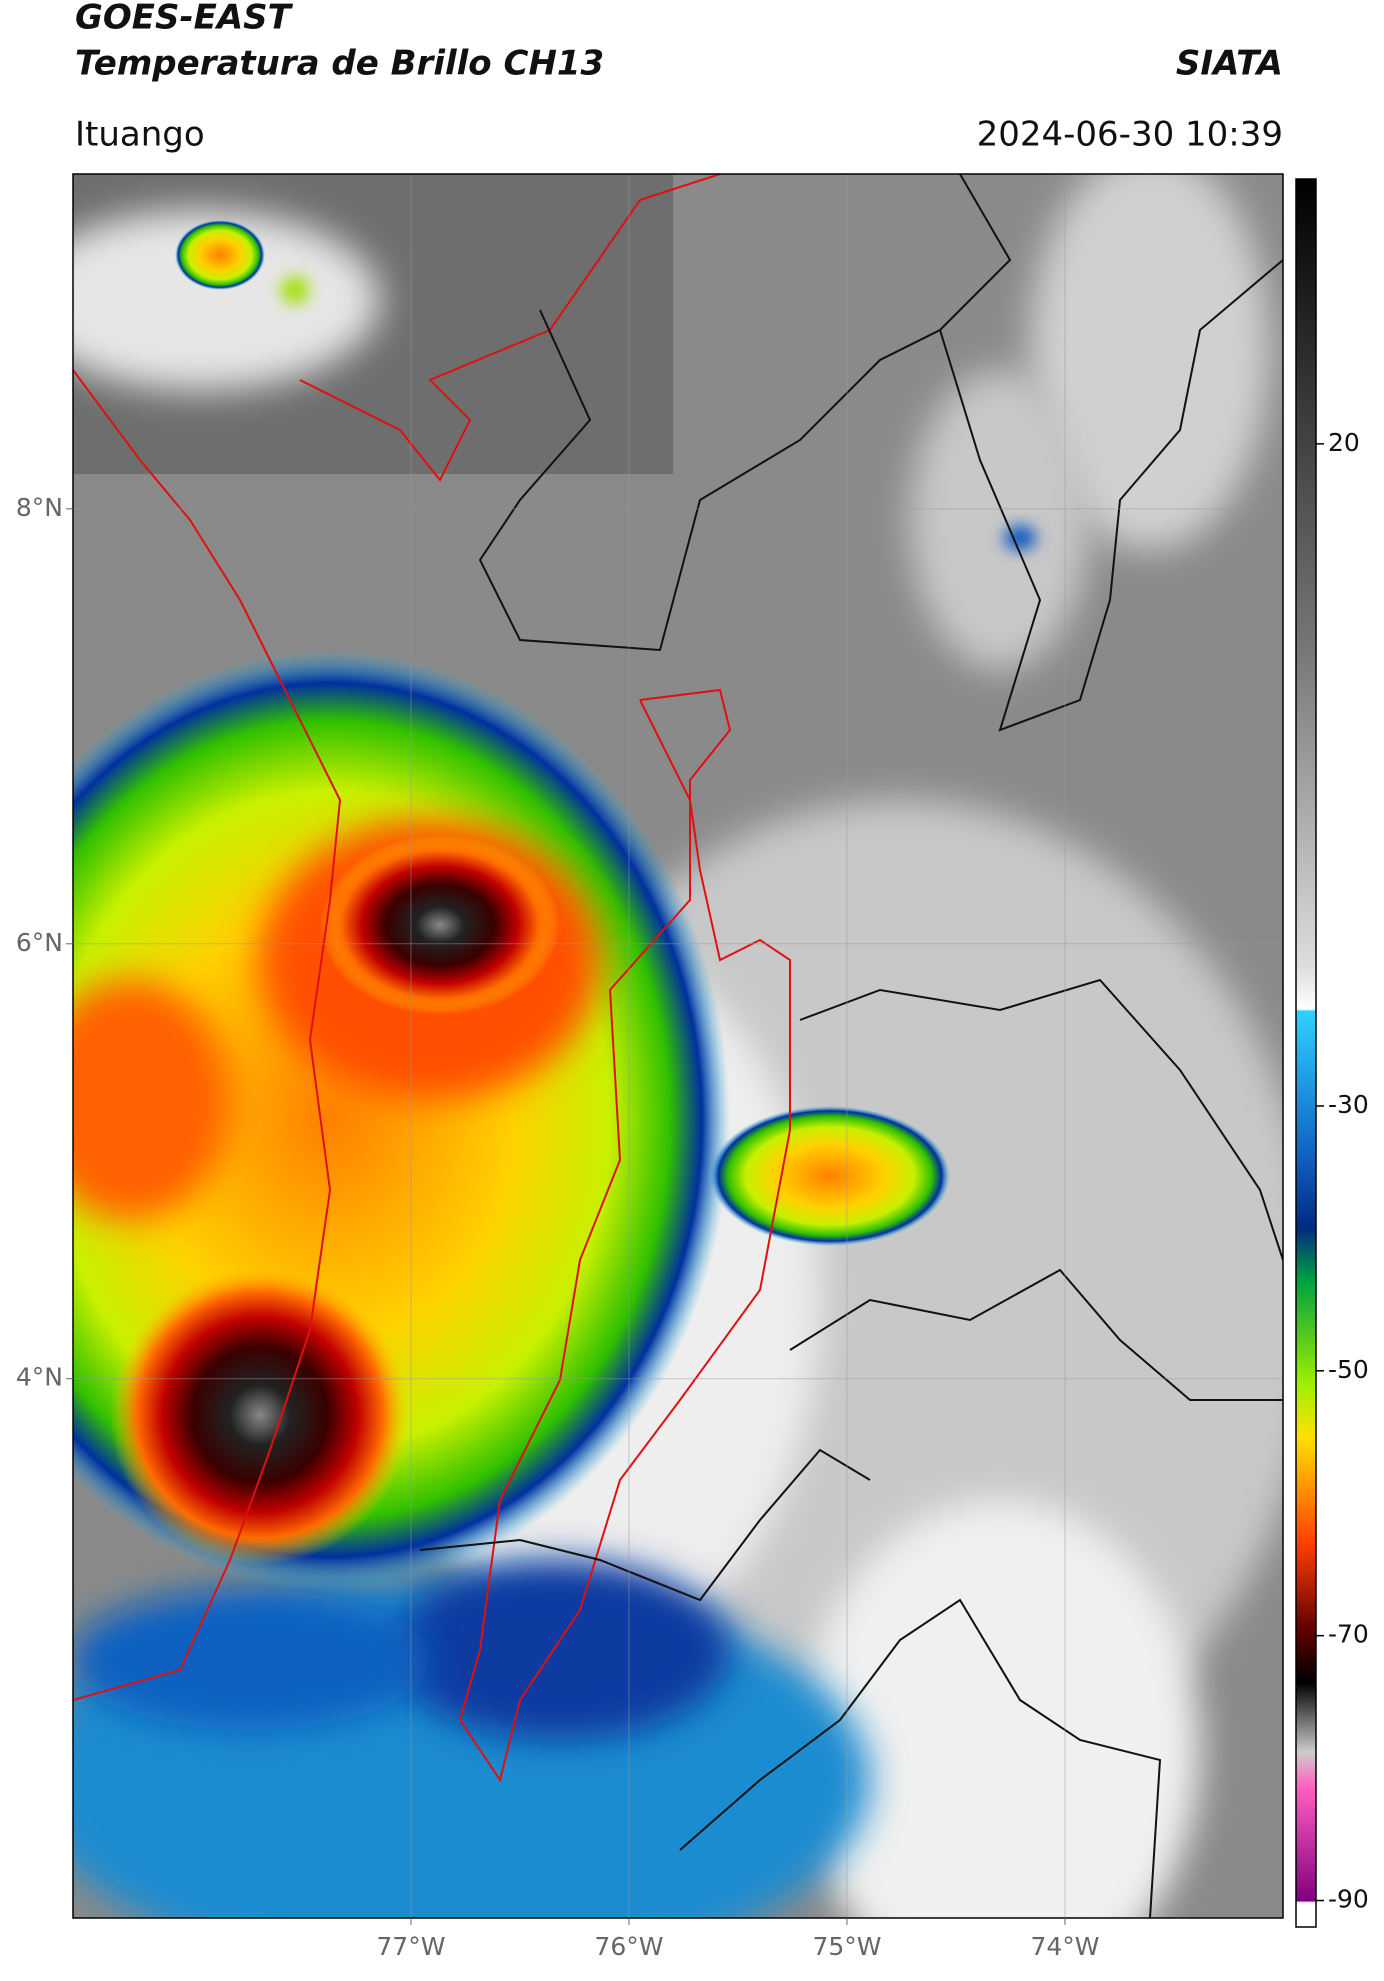 This screenshot has height=1981, width=1384. What do you see at coordinates (39, 1377) in the screenshot?
I see `y-tick-label: 4°N` at bounding box center [39, 1377].